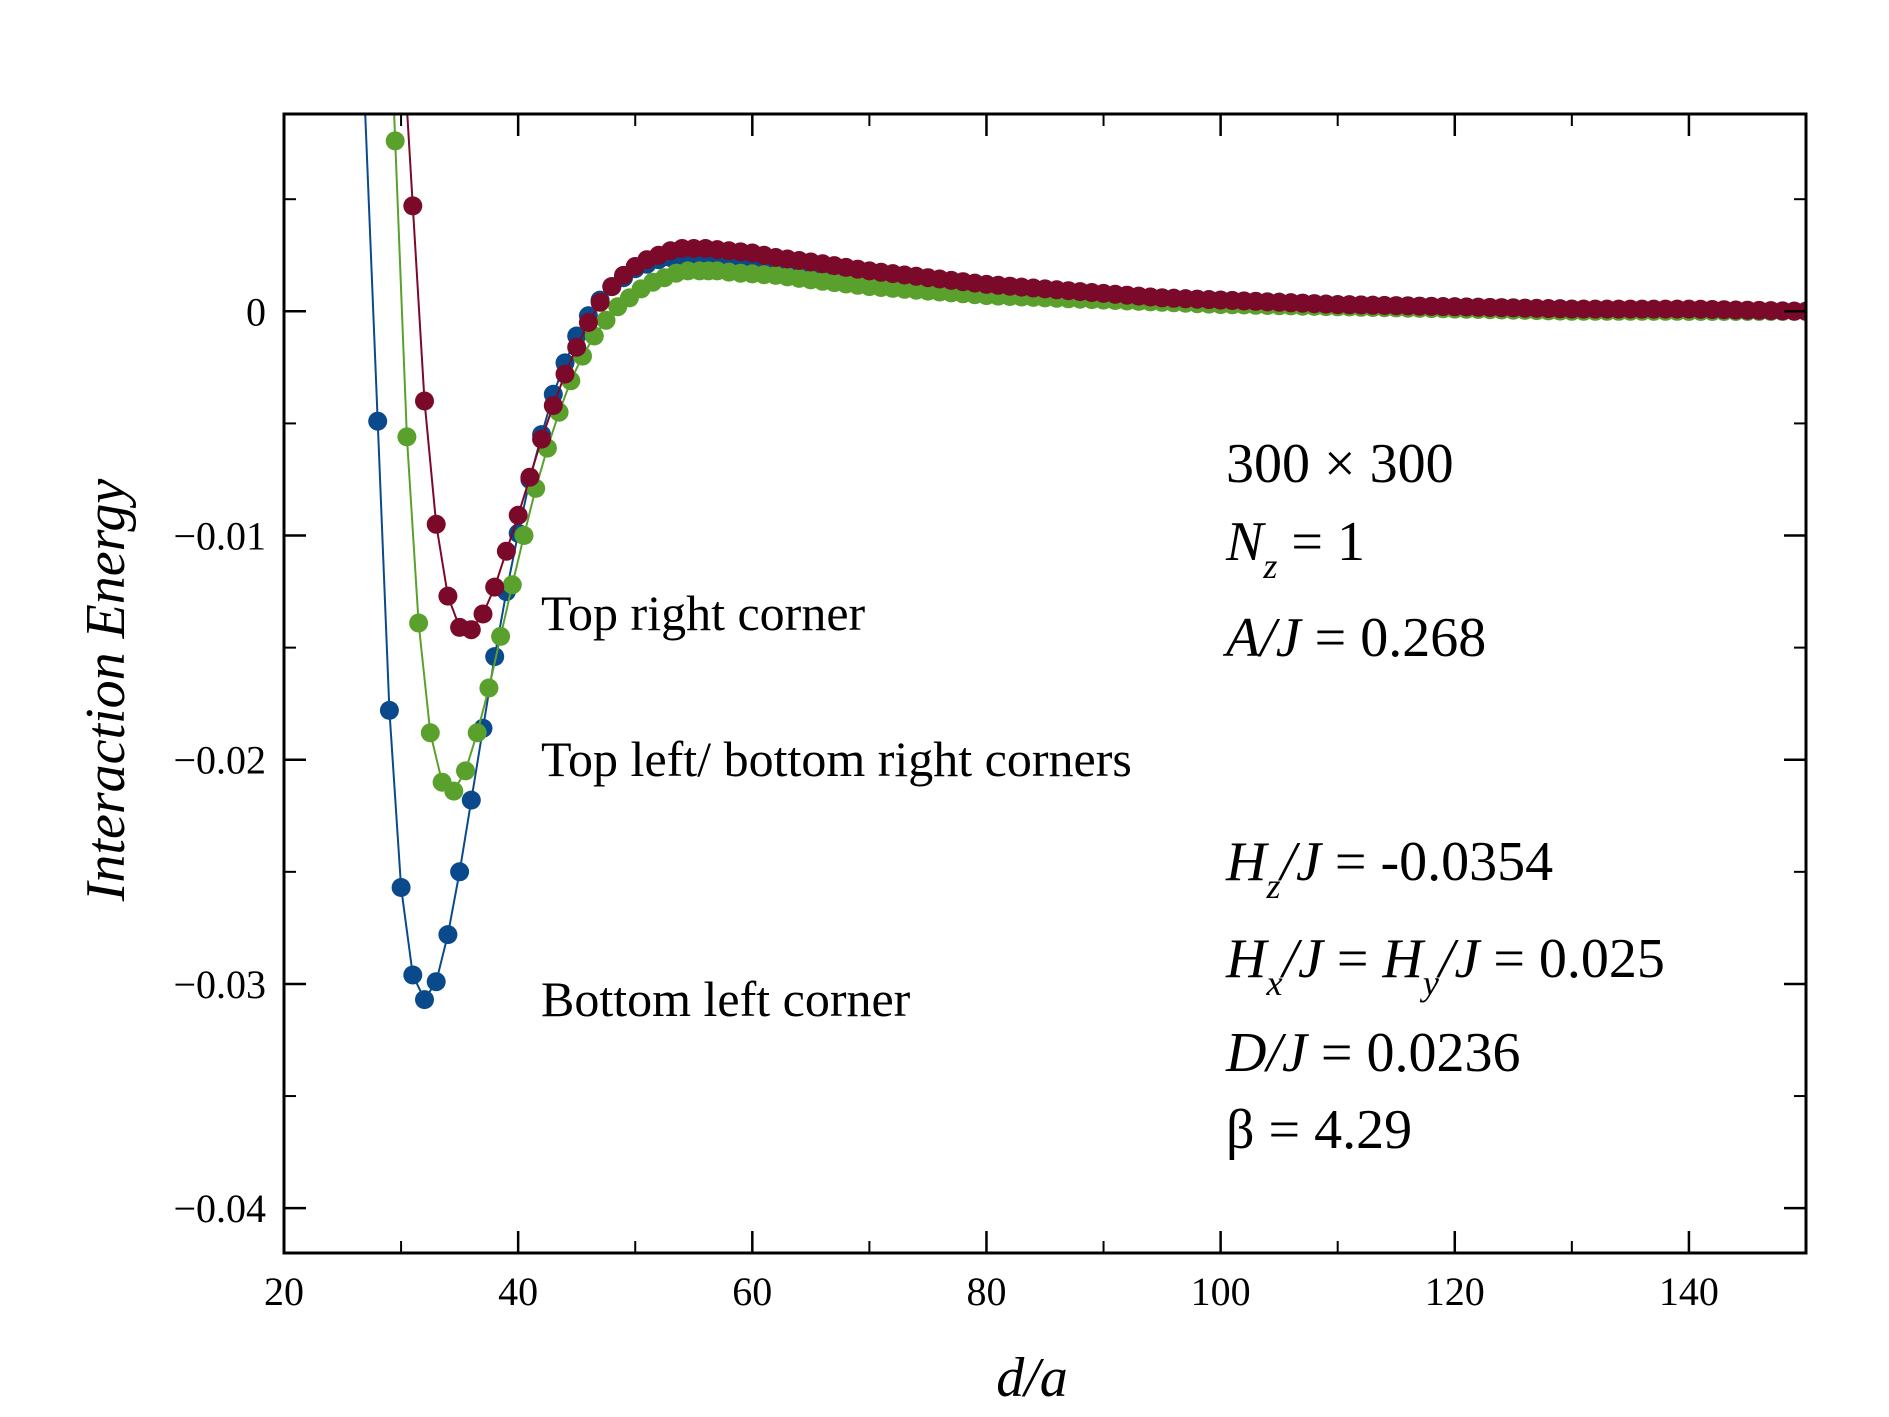 The width and height of the screenshot is (1889, 1417). Describe the element at coordinates (1353, 959) in the screenshot. I see `hxy-equals: =` at that location.